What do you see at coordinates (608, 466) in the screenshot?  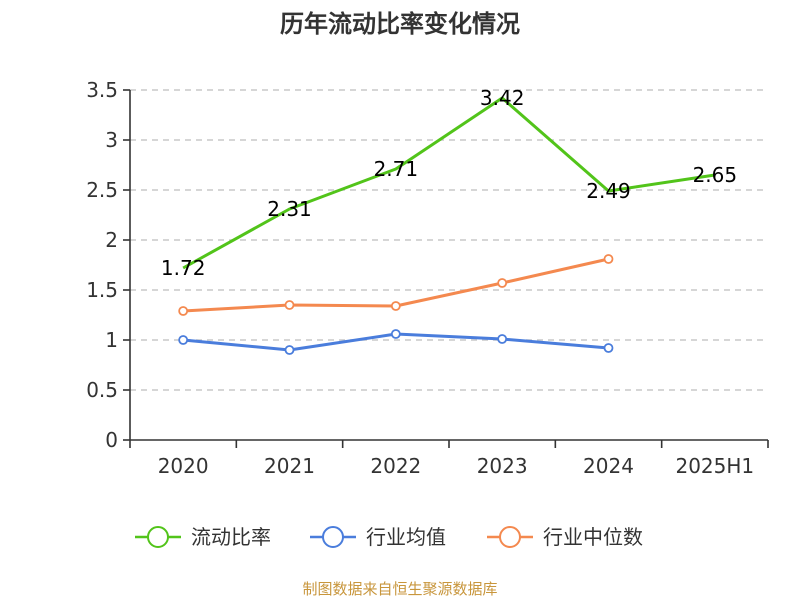 I see `x-tick-label: 2024` at bounding box center [608, 466].